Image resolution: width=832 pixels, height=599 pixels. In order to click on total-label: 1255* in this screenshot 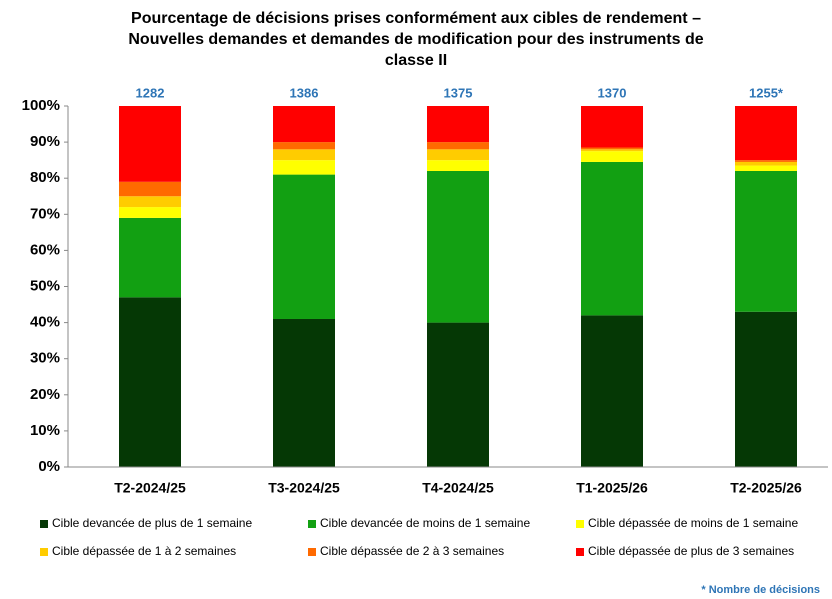, I will do `click(766, 92)`.